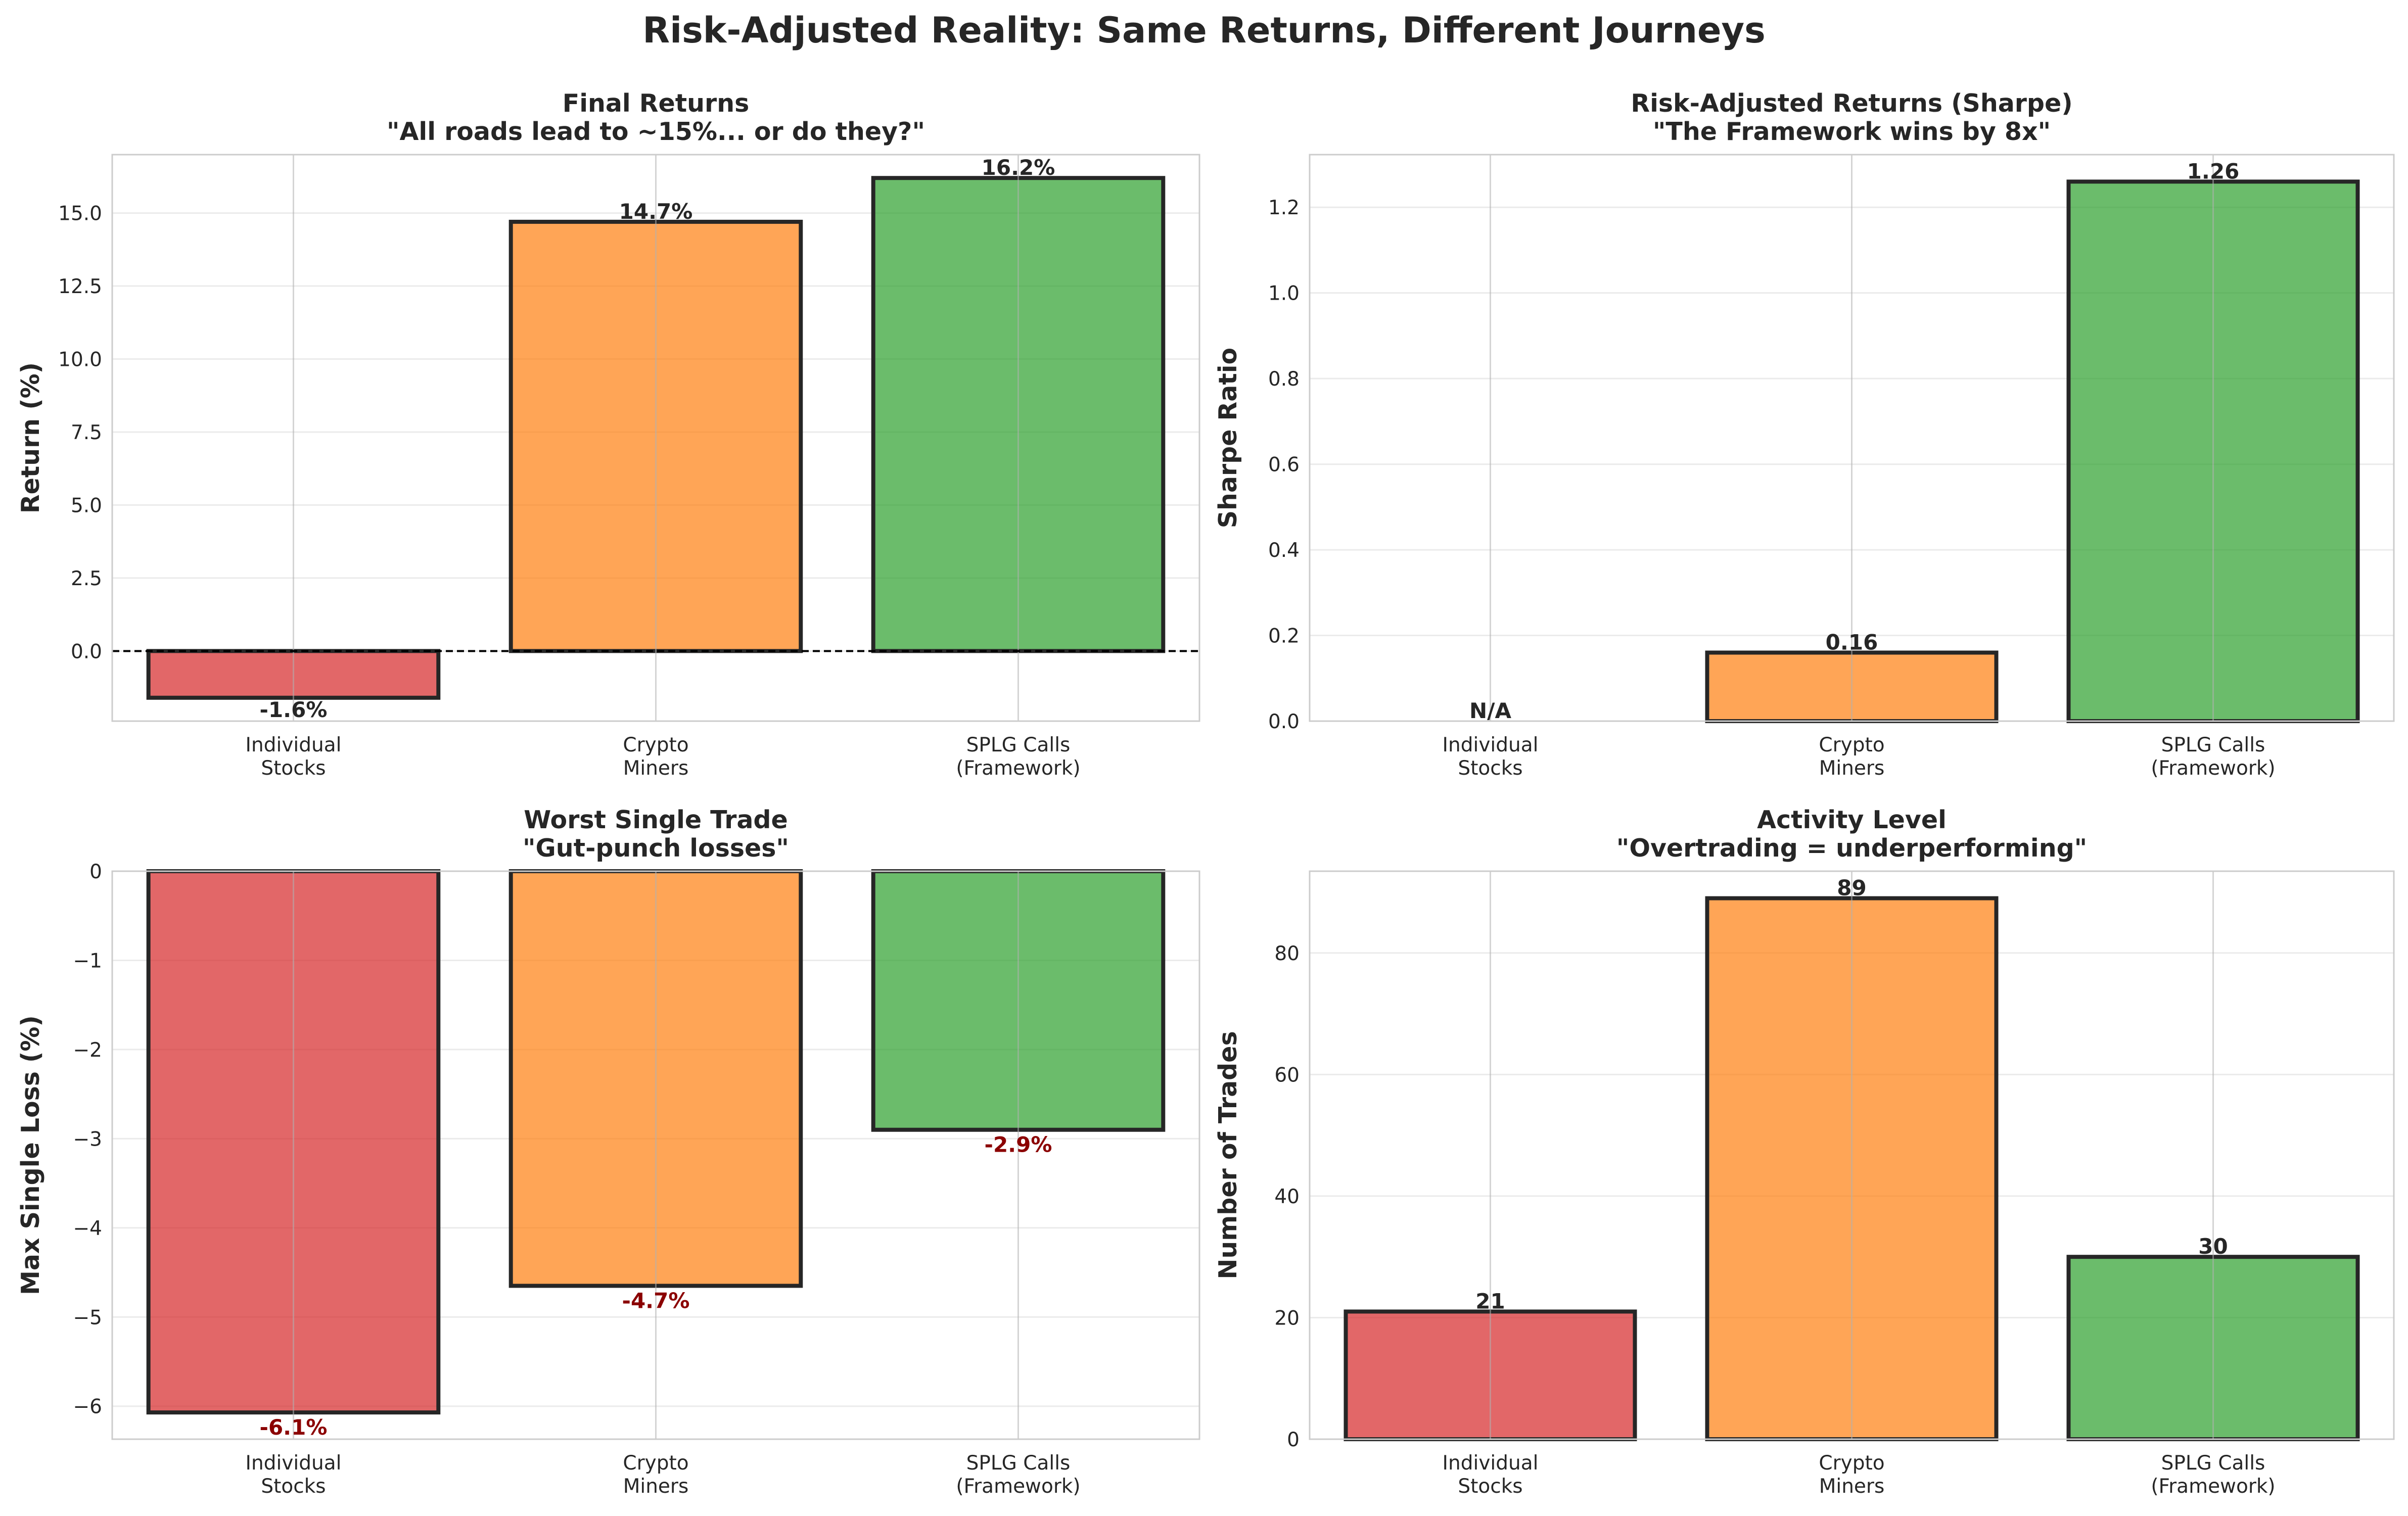  Describe the element at coordinates (656, 211) in the screenshot. I see `value-label: 14.7%` at that location.